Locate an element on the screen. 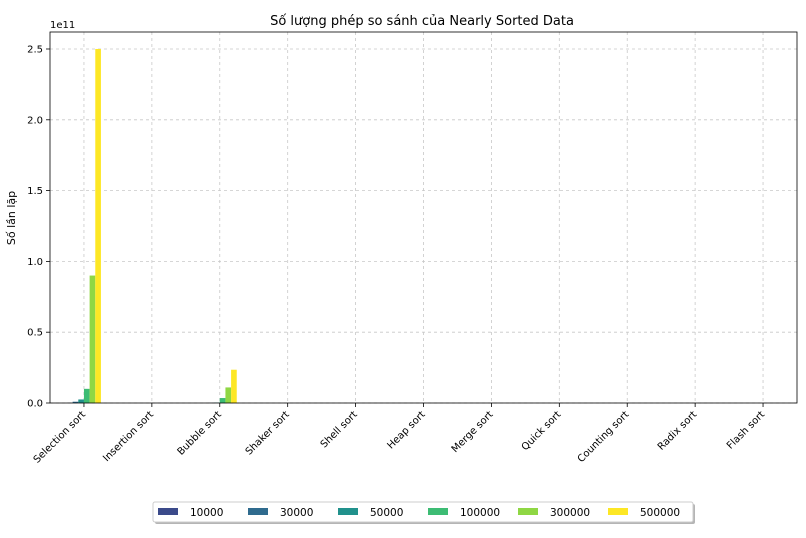  legend-label: 30000 is located at coordinates (296, 513).